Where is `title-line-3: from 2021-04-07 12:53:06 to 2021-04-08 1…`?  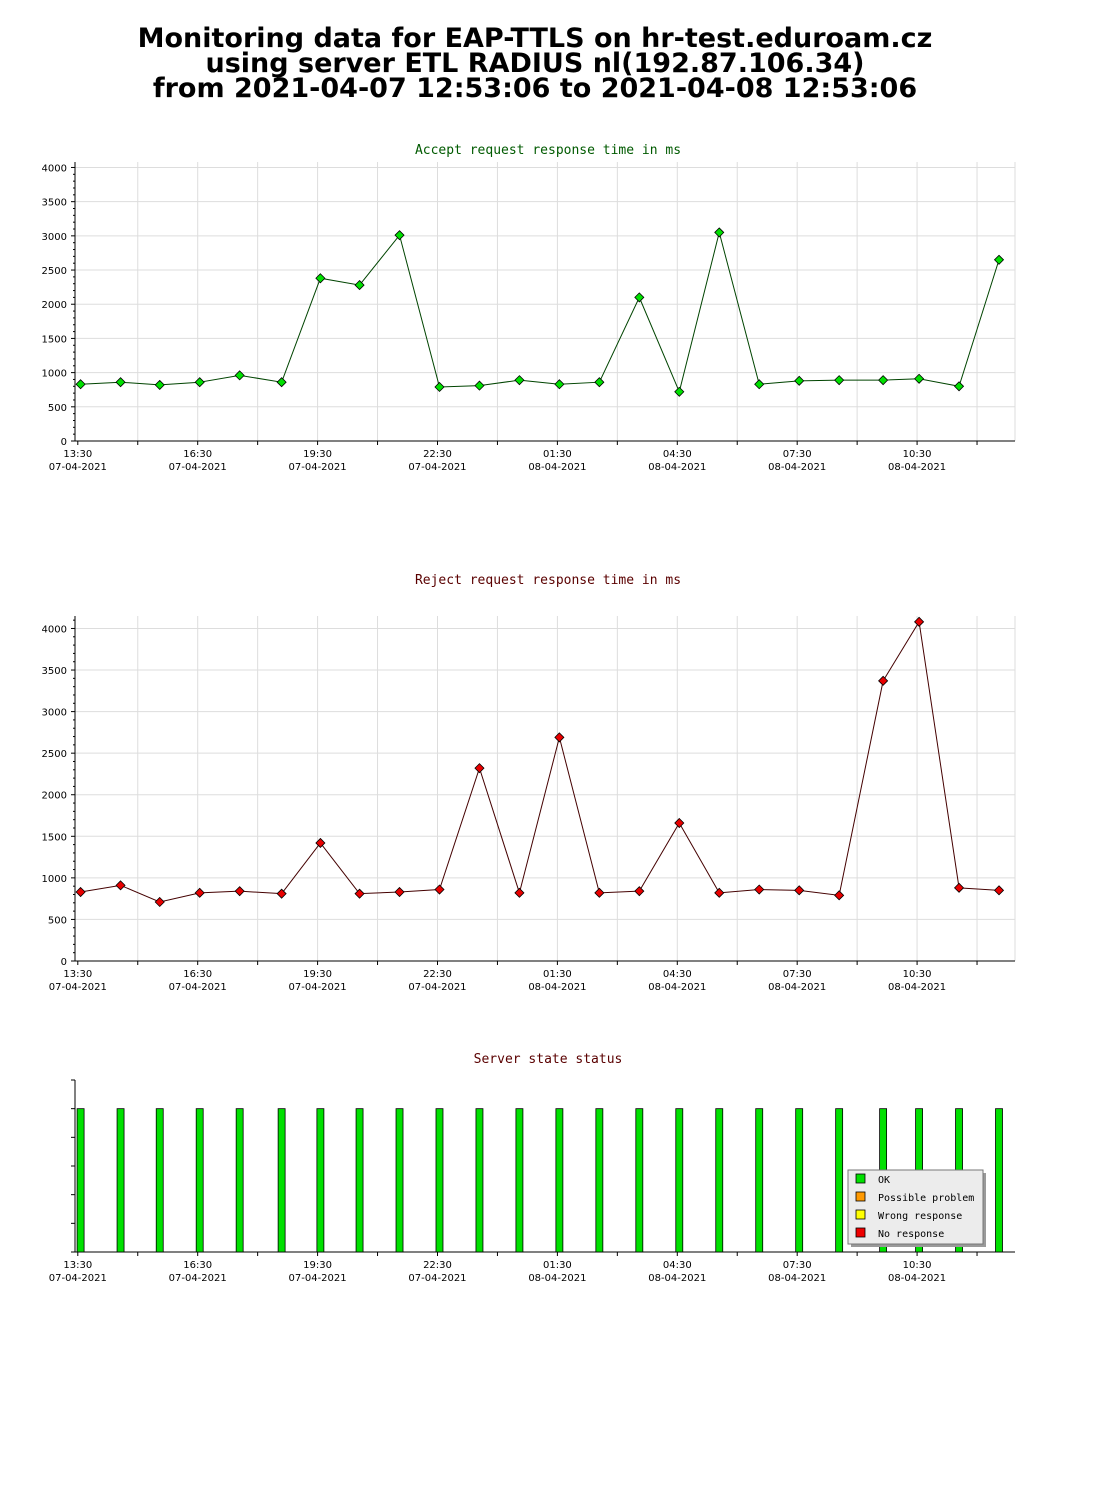 title-line-3: from 2021-04-07 12:53:06 to 2021-04-08 1… is located at coordinates (535, 88).